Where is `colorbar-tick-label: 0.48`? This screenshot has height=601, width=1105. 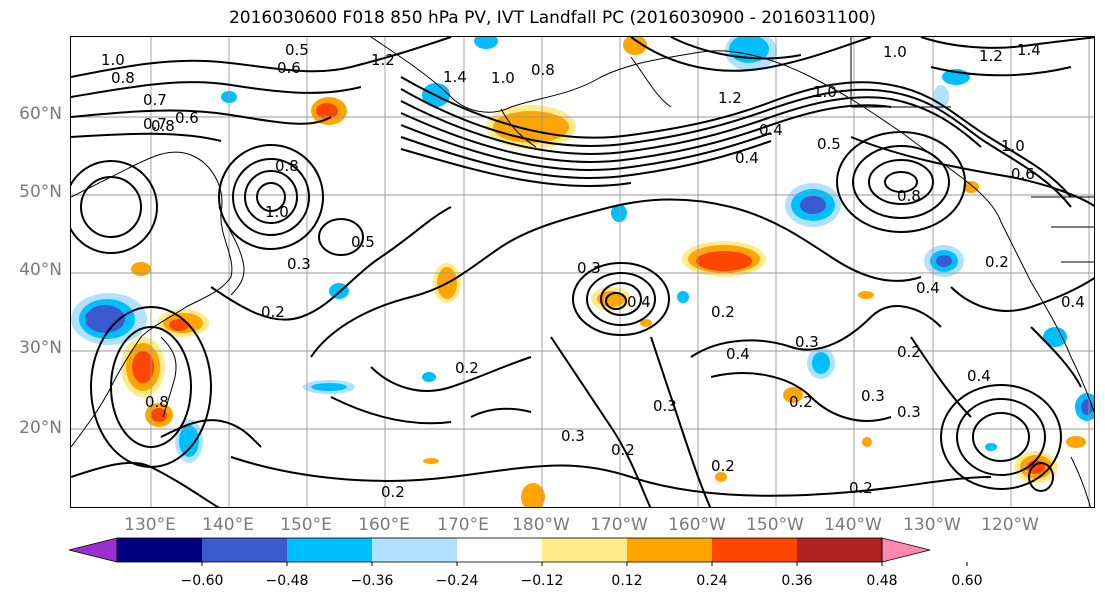 colorbar-tick-label: 0.48 is located at coordinates (882, 581).